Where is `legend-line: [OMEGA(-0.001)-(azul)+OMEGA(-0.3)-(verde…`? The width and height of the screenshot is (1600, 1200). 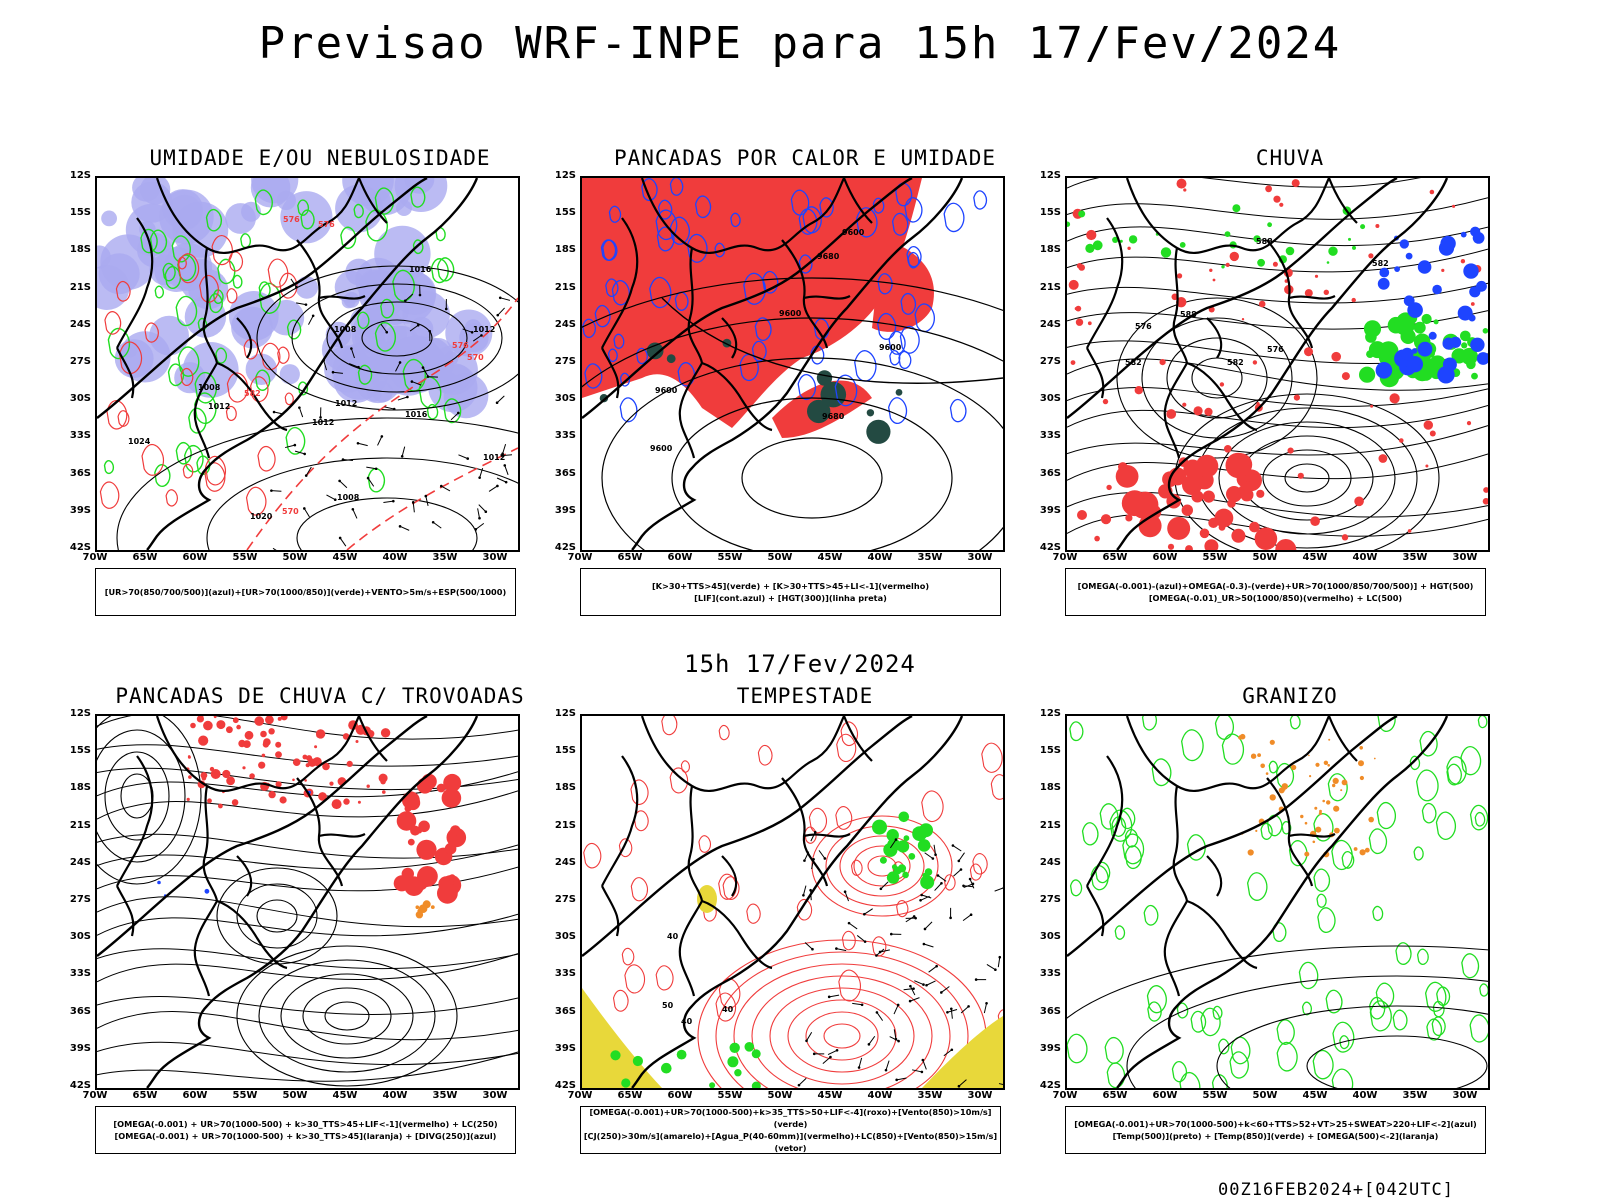
legend-line: [OMEGA(-0.001)-(azul)+OMEGA(-0.3)-(verde… is located at coordinates (1275, 586).